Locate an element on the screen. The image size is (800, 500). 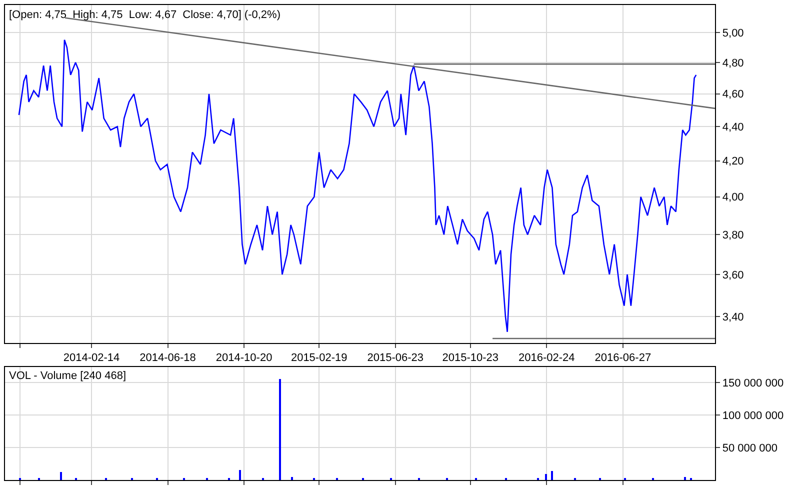
y-tick-label: 3,60 is located at coordinates (733, 275).